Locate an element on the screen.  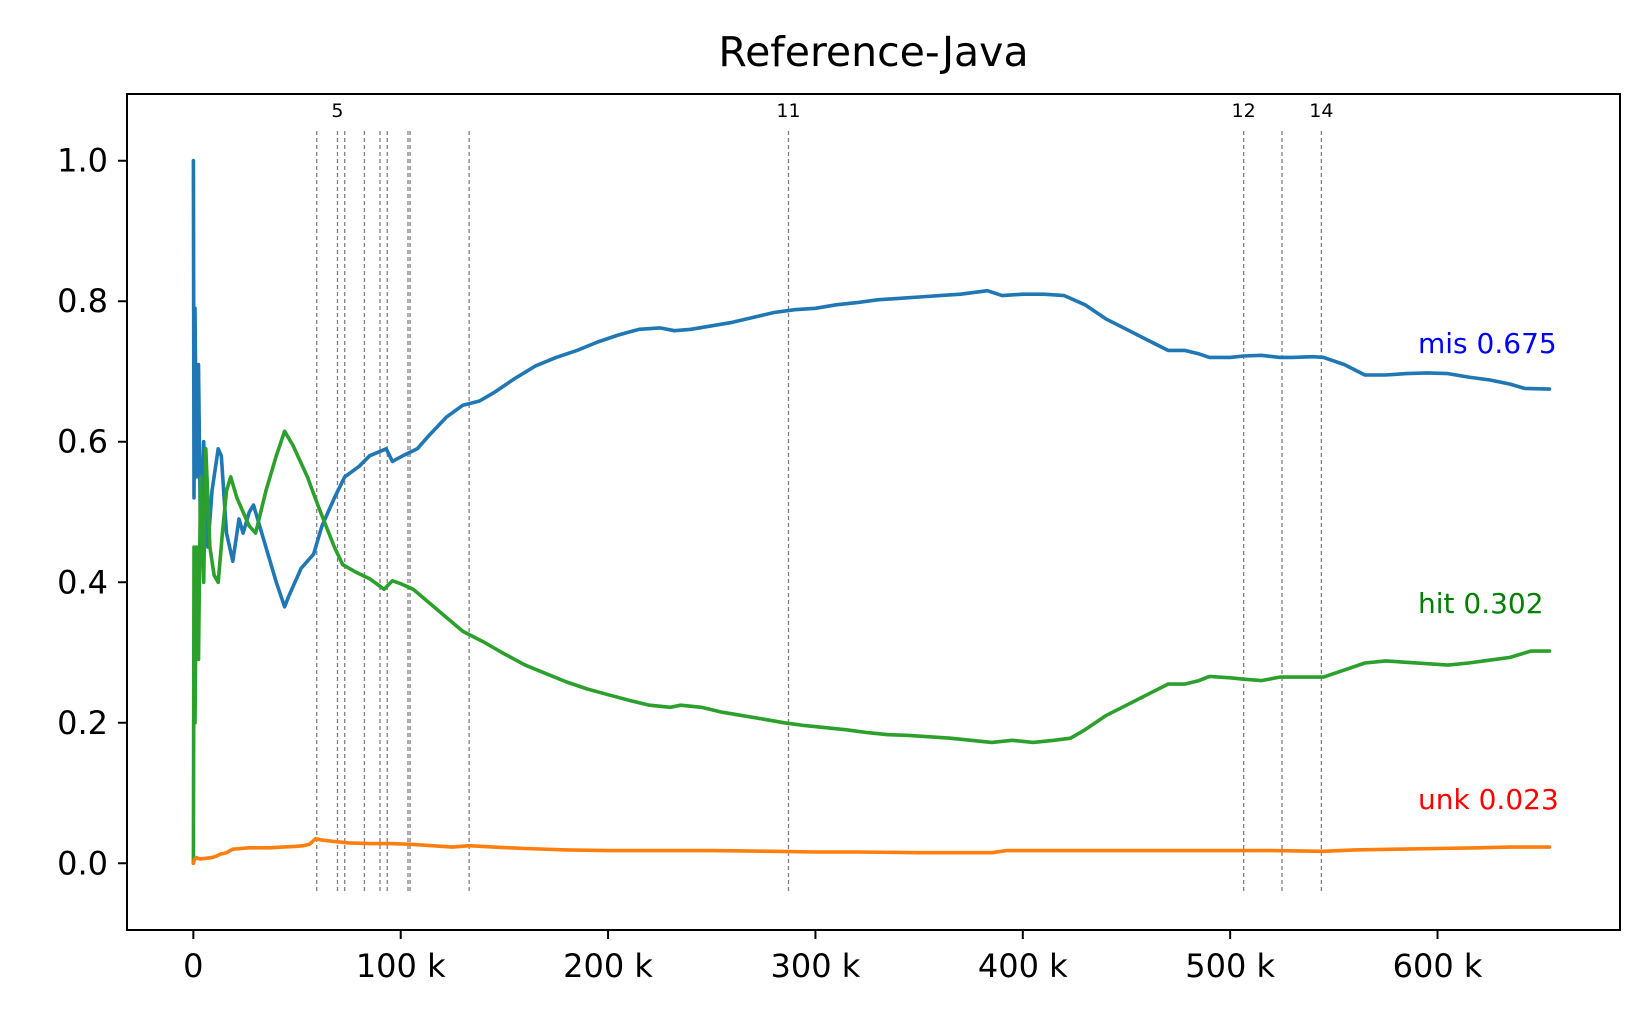
x-tick-label: 300 k is located at coordinates (816, 966).